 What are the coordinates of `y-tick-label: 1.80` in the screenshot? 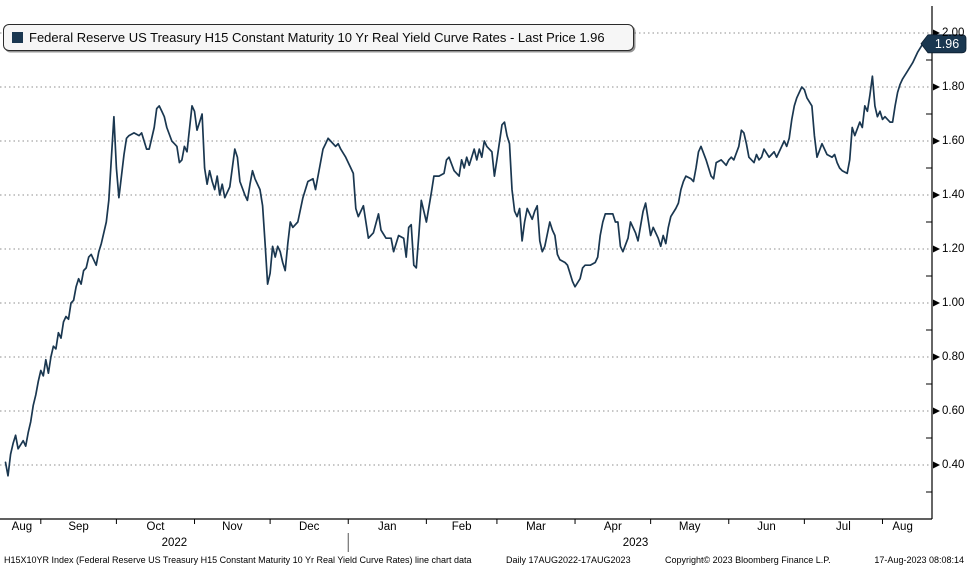 It's located at (953, 87).